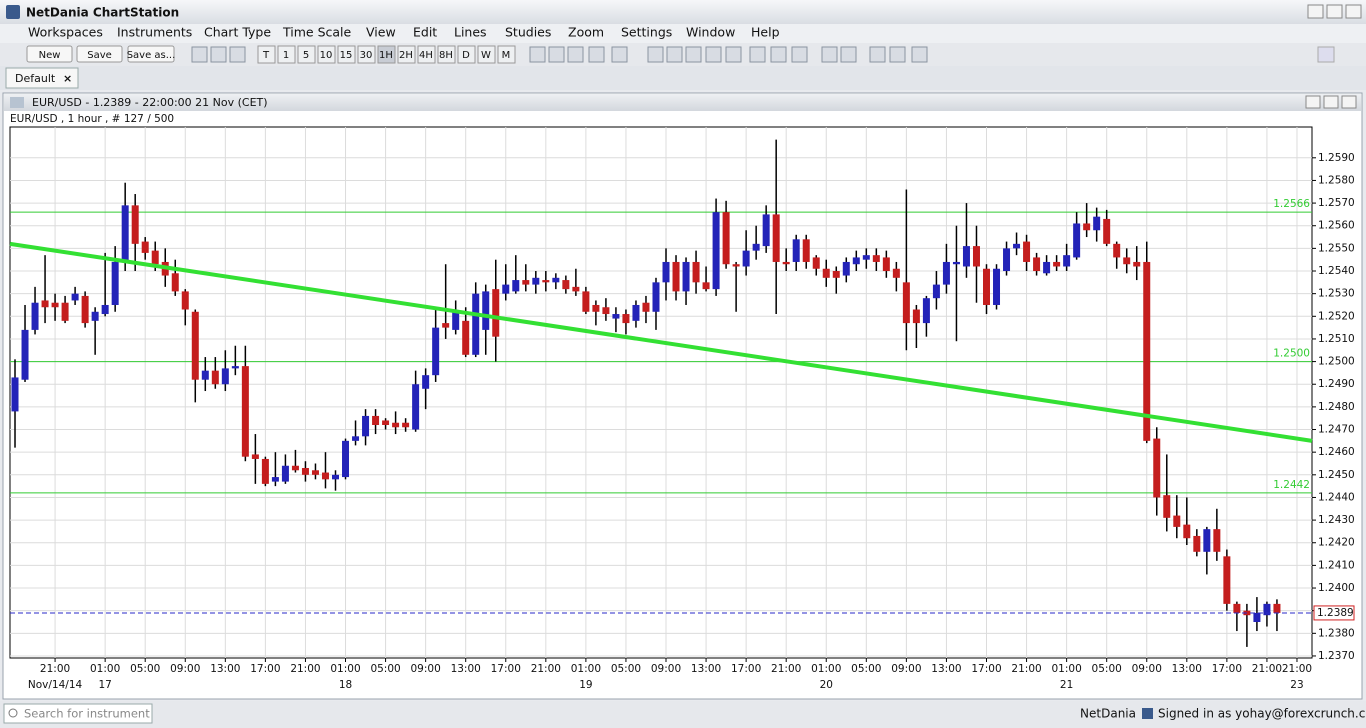 This screenshot has height=728, width=1366. Describe the element at coordinates (646, 32) in the screenshot. I see `menu-item: Settings` at that location.